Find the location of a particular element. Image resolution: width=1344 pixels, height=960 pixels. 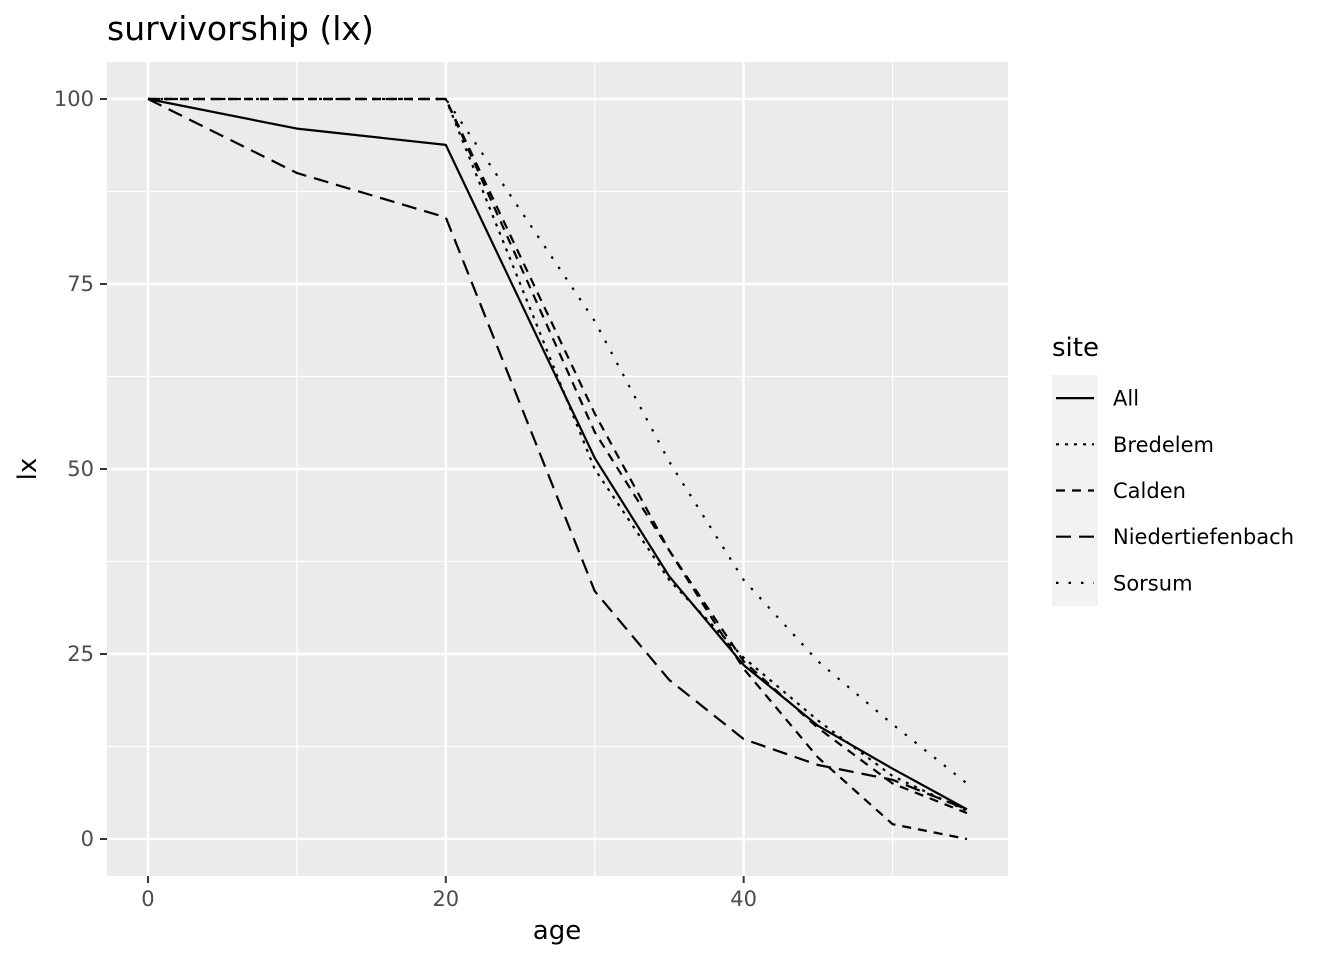

legend-item-sorsum: Sorsum is located at coordinates (1124, 583).